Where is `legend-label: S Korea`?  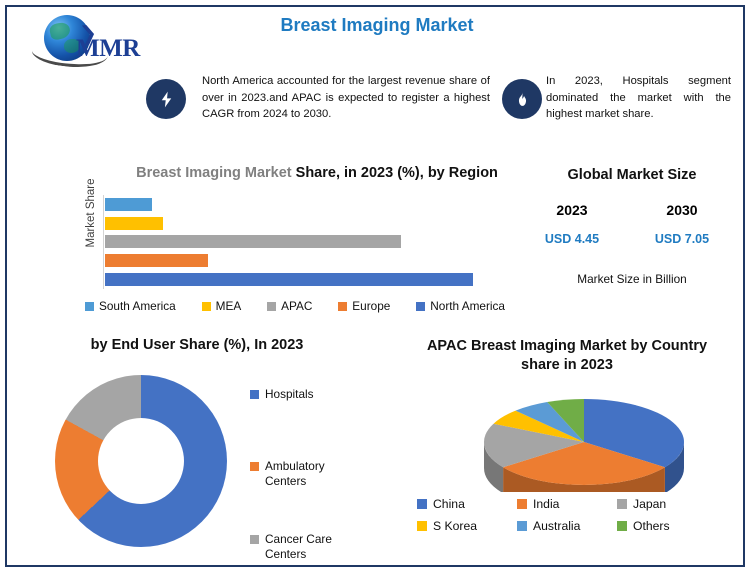 legend-label: S Korea is located at coordinates (455, 526).